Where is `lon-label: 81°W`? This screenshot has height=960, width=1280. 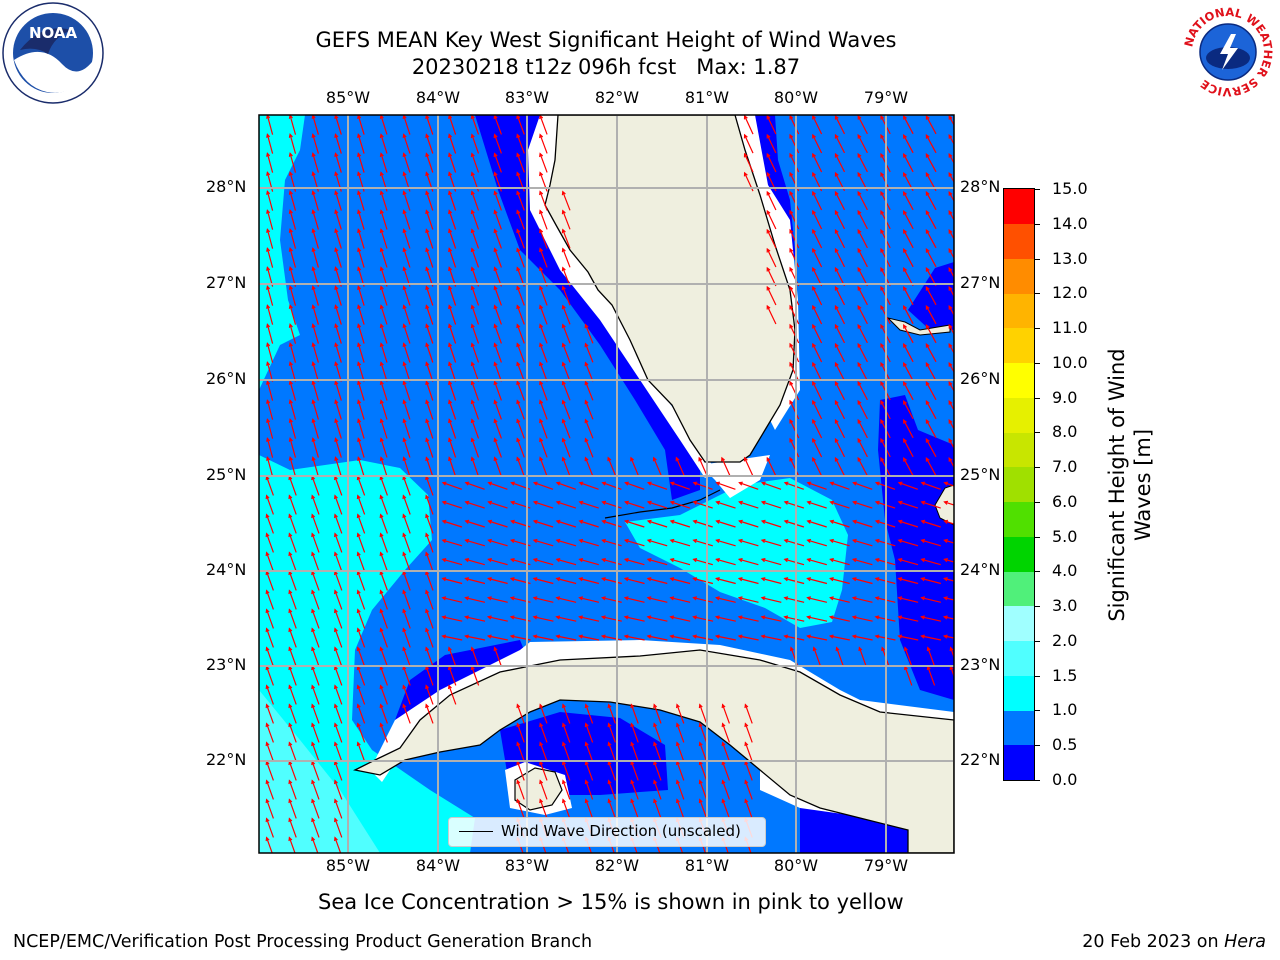
lon-label: 81°W is located at coordinates (707, 865).